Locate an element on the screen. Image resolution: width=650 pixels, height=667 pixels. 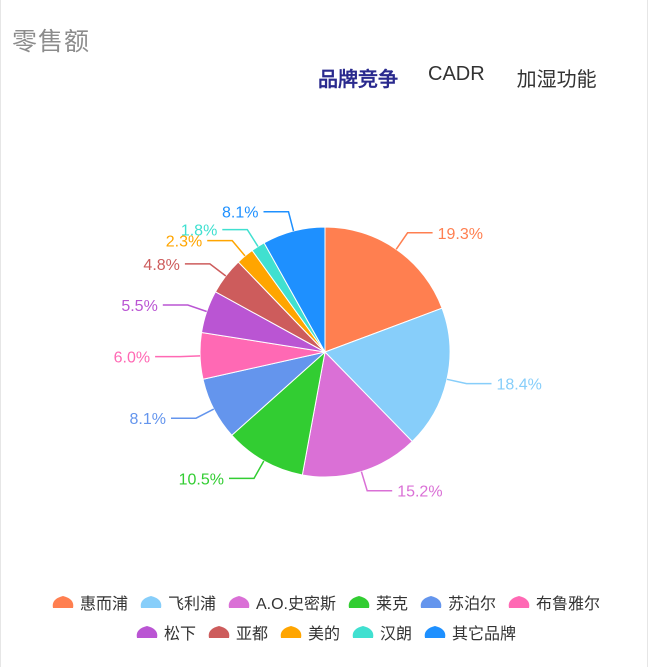
data-label-0: 19.3% is located at coordinates (460, 234).